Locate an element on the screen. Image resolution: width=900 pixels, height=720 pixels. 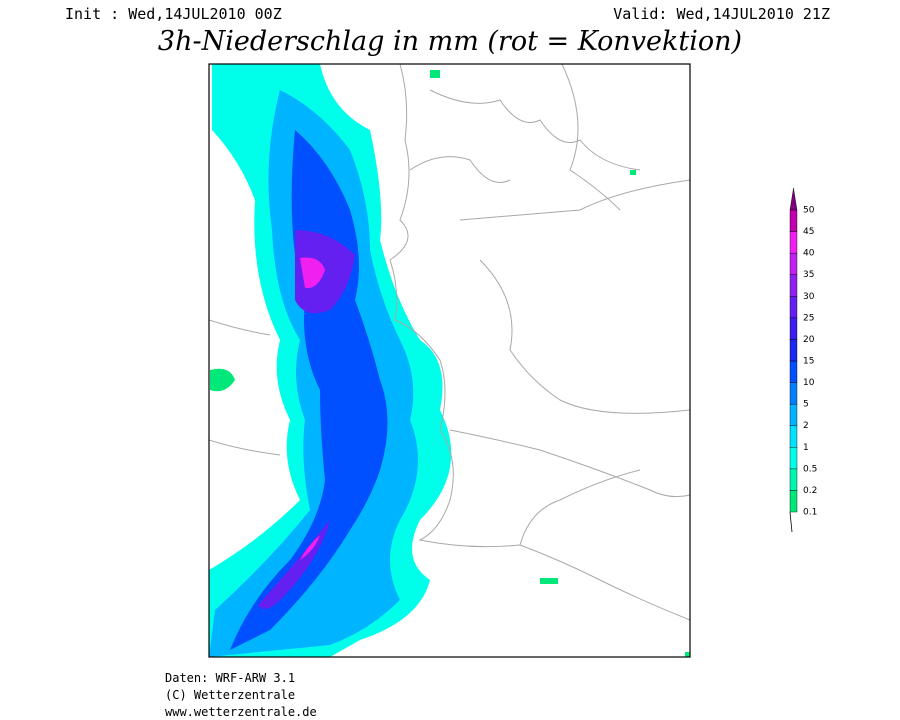
colorbar-label: 15 is located at coordinates (808, 362).